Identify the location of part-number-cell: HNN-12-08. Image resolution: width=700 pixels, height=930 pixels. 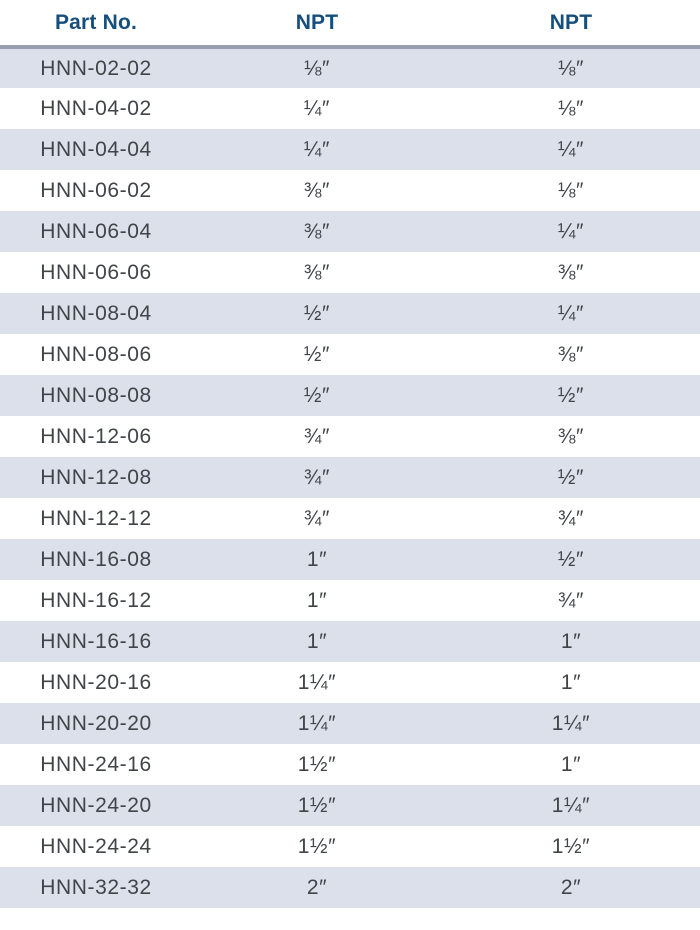
(96, 477).